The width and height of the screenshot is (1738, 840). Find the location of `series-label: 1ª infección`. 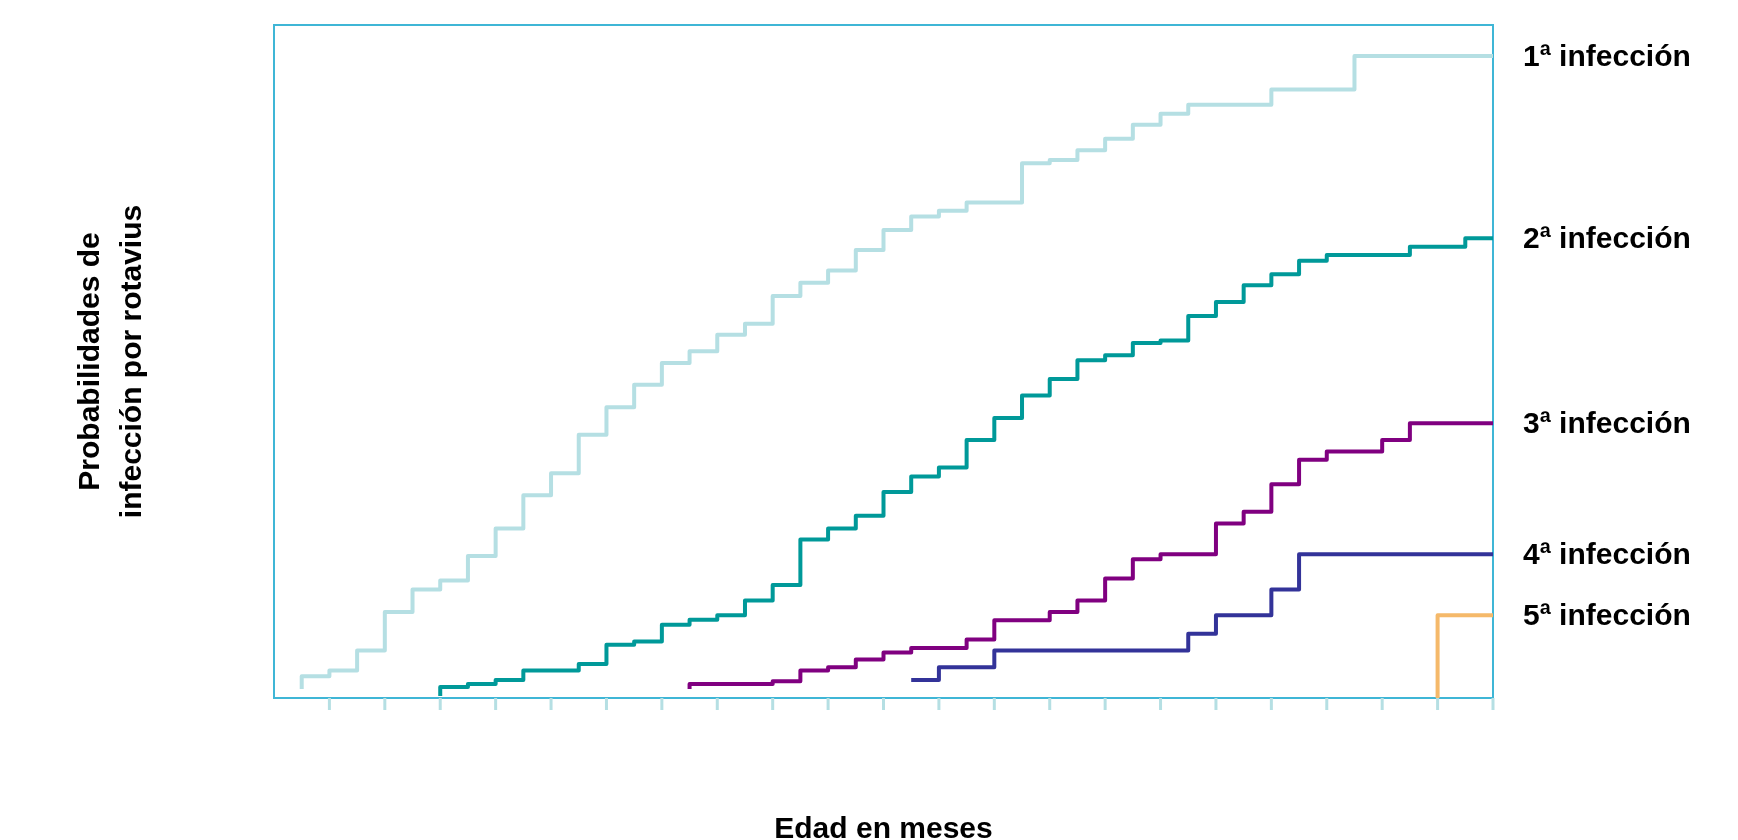

series-label: 1ª infección is located at coordinates (1607, 55).